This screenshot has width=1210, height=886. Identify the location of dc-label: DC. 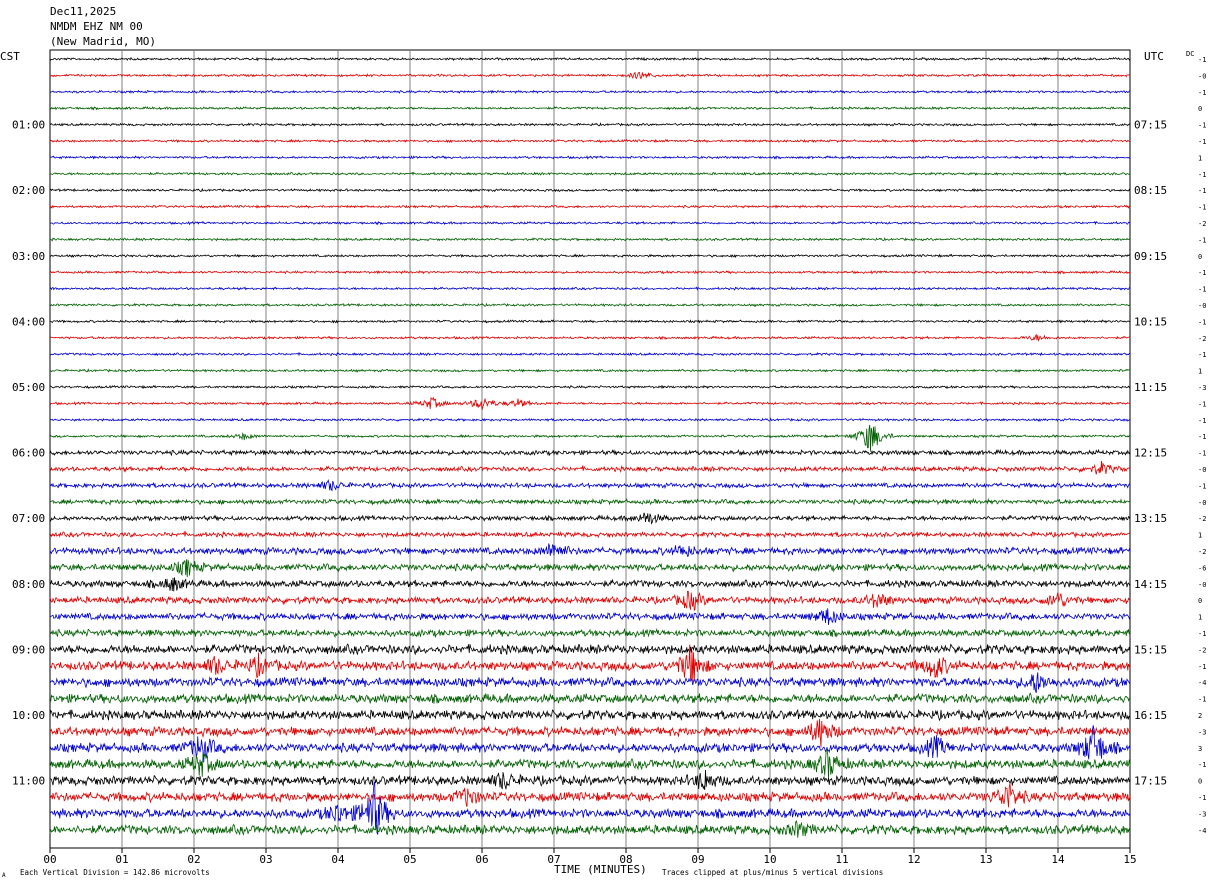
(1190, 54).